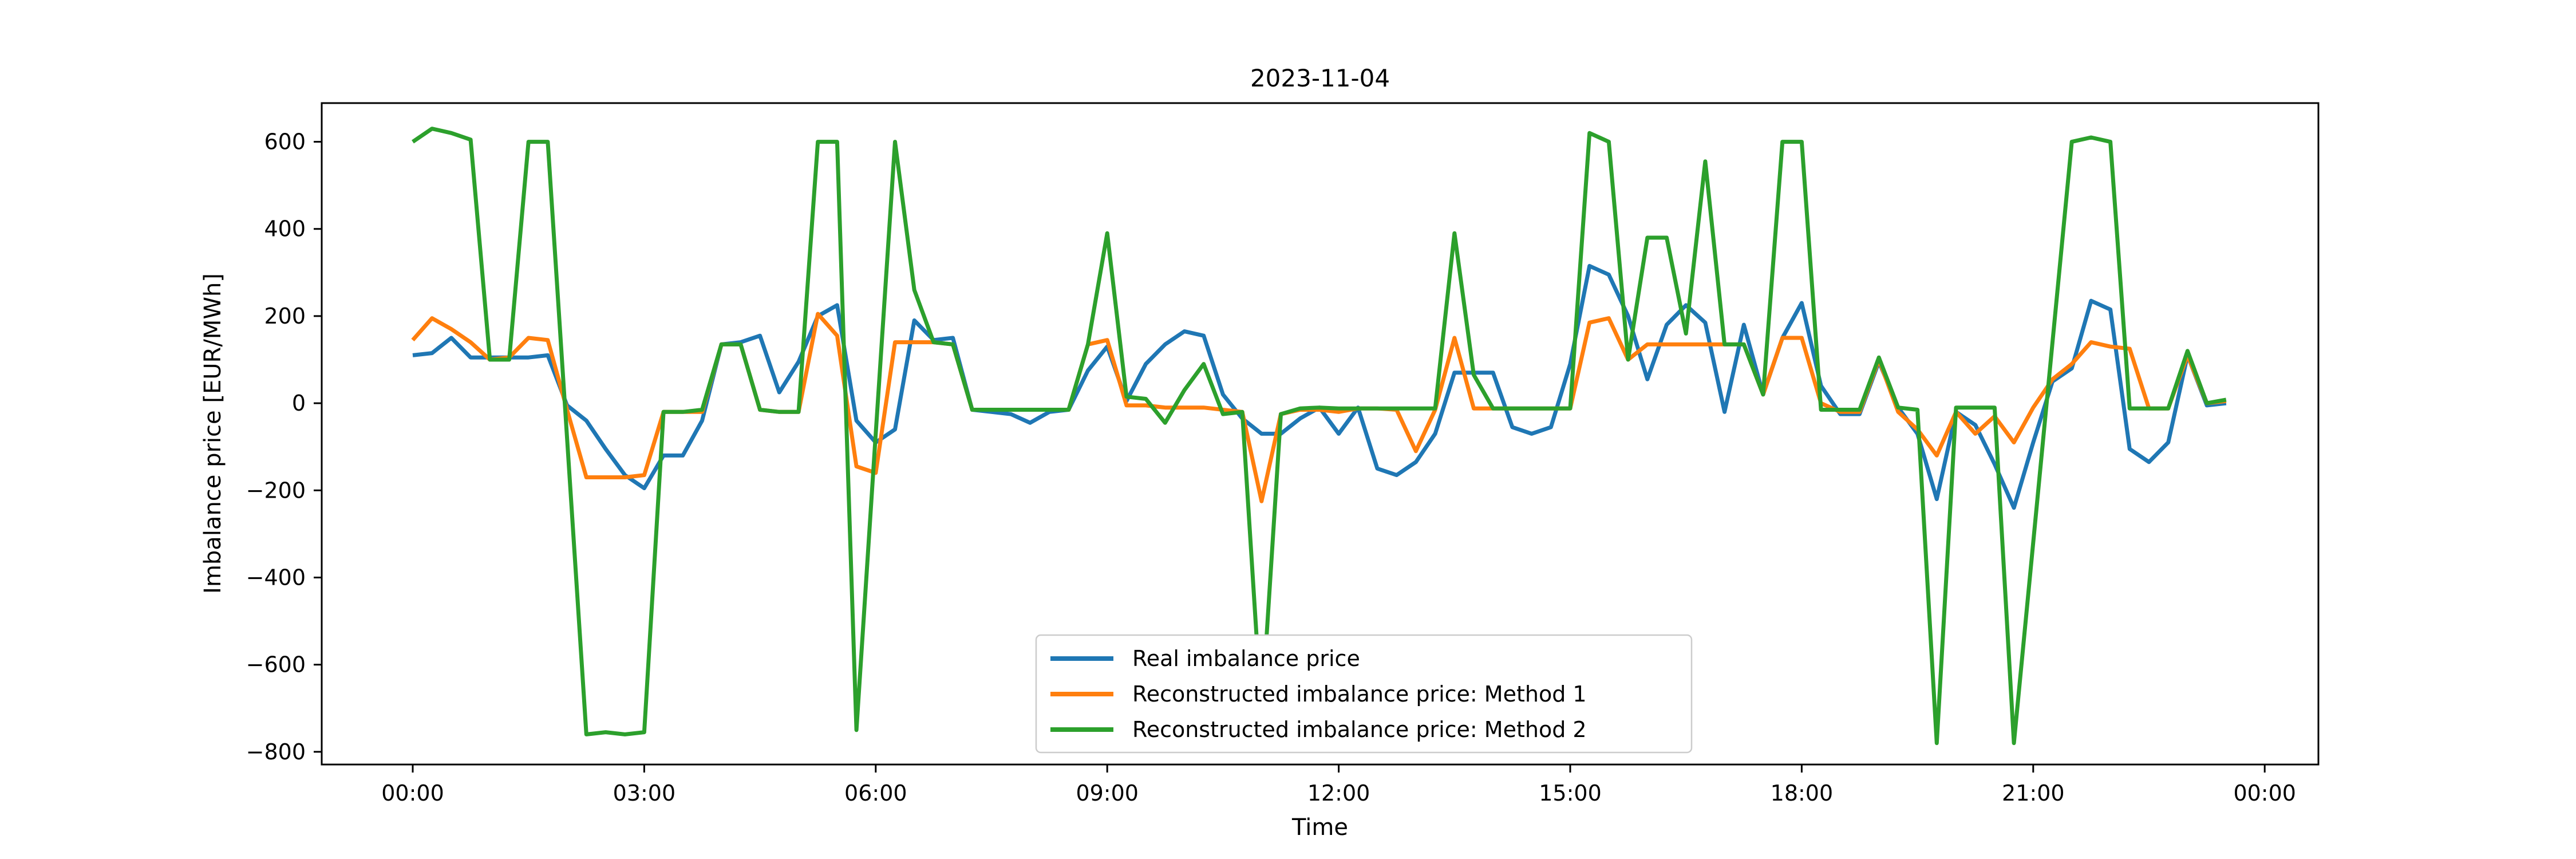 The height and width of the screenshot is (859, 2576). What do you see at coordinates (285, 229) in the screenshot?
I see `y-tick-label: 400` at bounding box center [285, 229].